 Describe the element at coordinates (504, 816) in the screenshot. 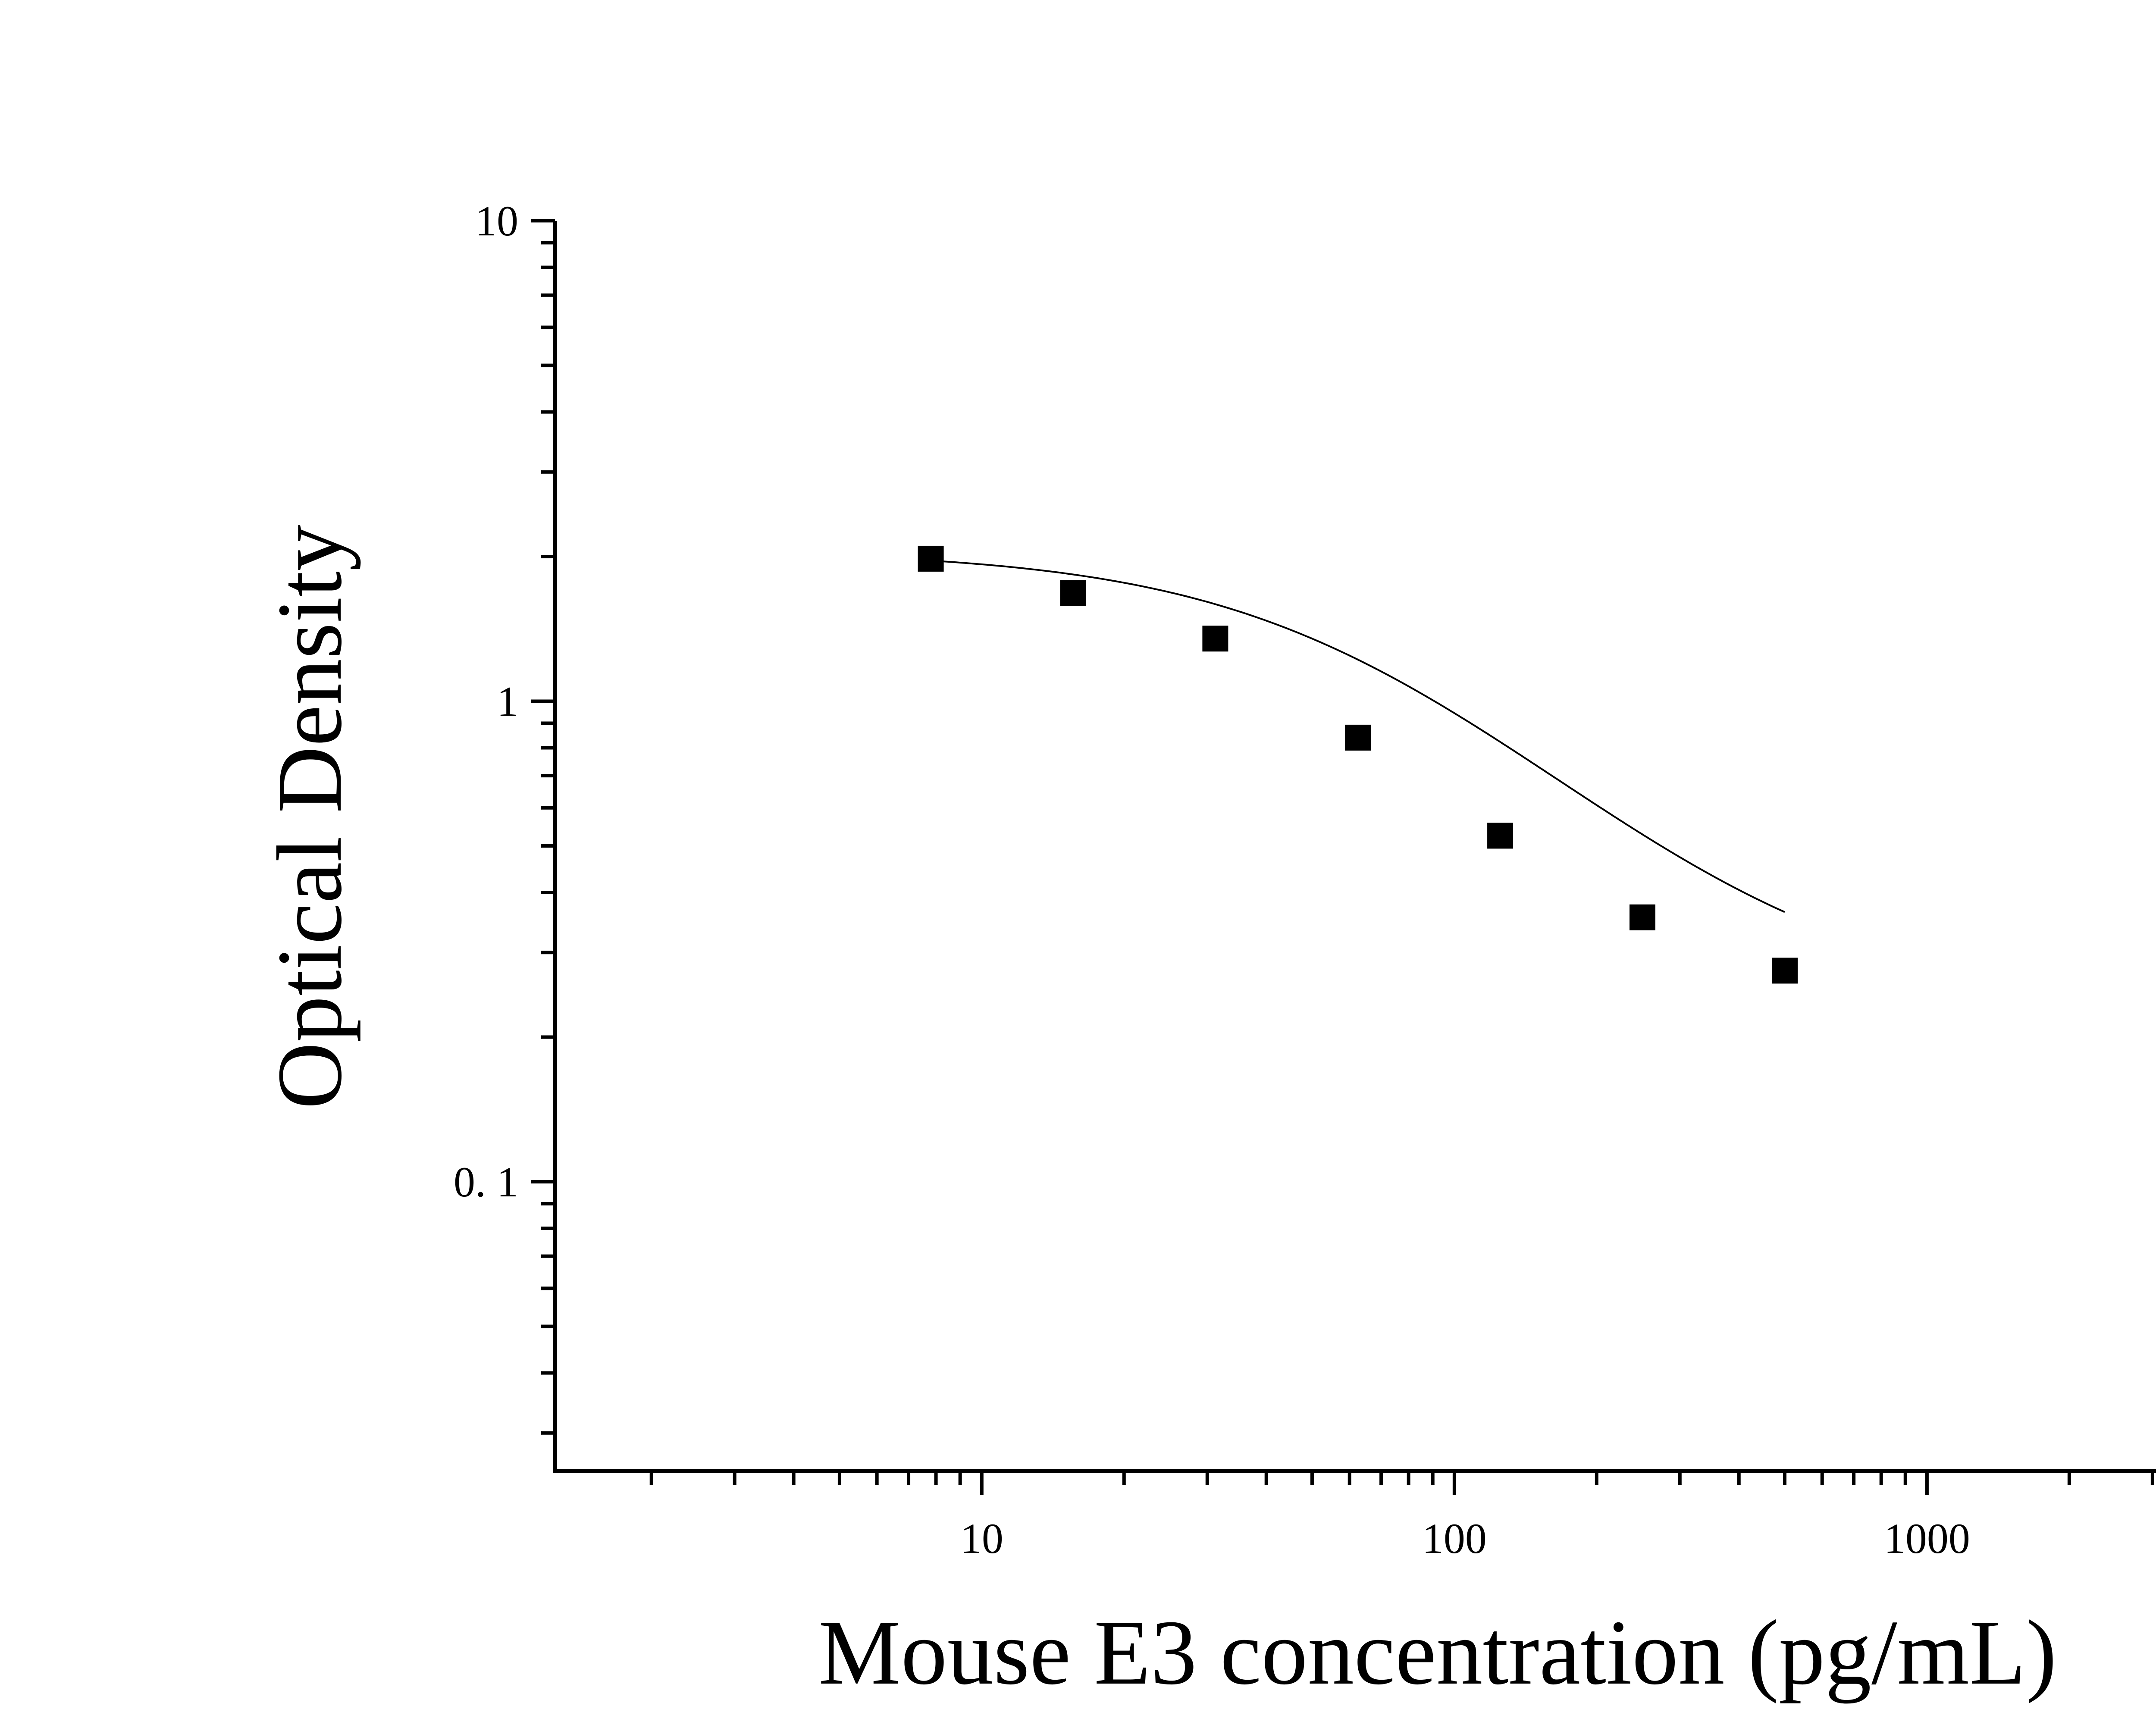

I see `y-axis-ticks: 10 1 0. 1` at that location.